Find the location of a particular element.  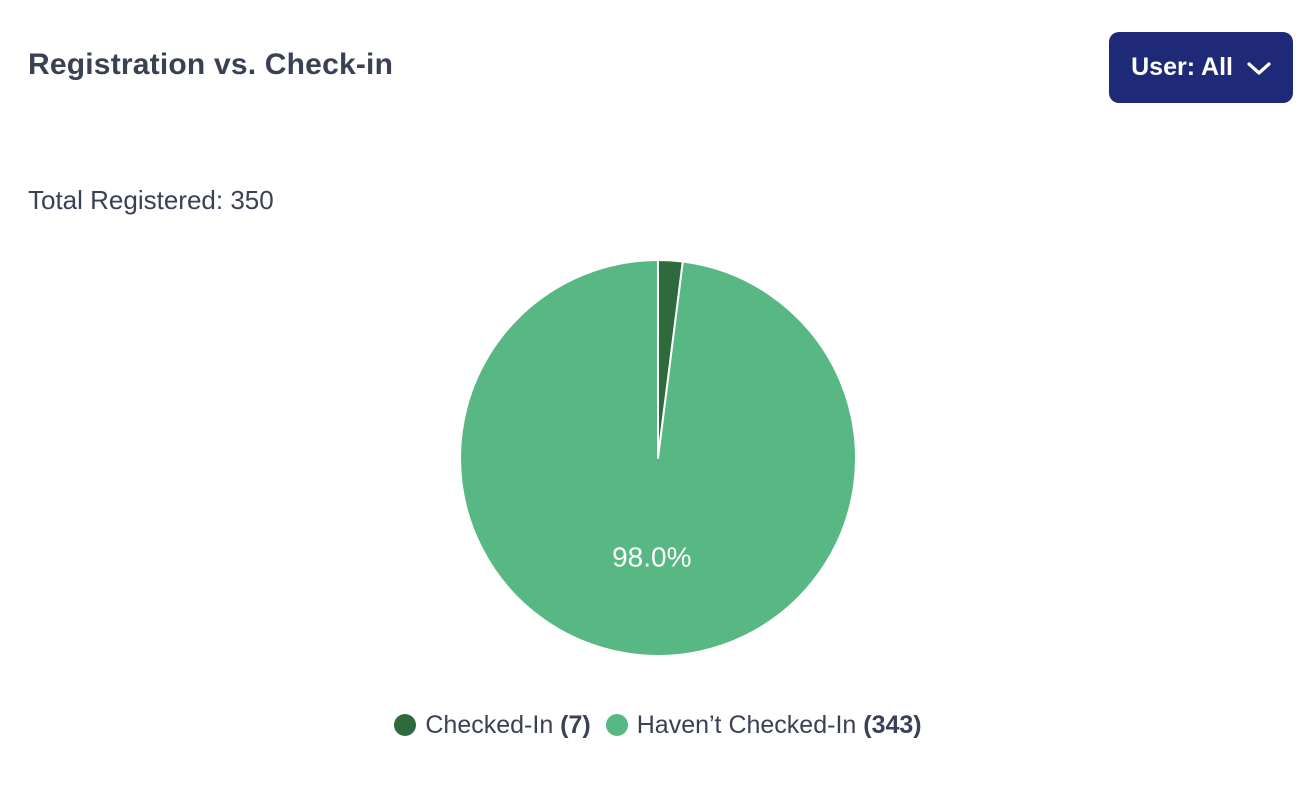

page-title: Registration vs. Check-in is located at coordinates (211, 64).